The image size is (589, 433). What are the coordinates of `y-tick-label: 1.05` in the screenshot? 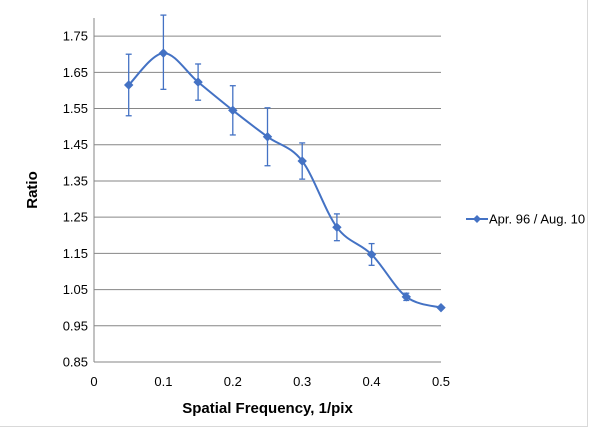 It's located at (75, 289).